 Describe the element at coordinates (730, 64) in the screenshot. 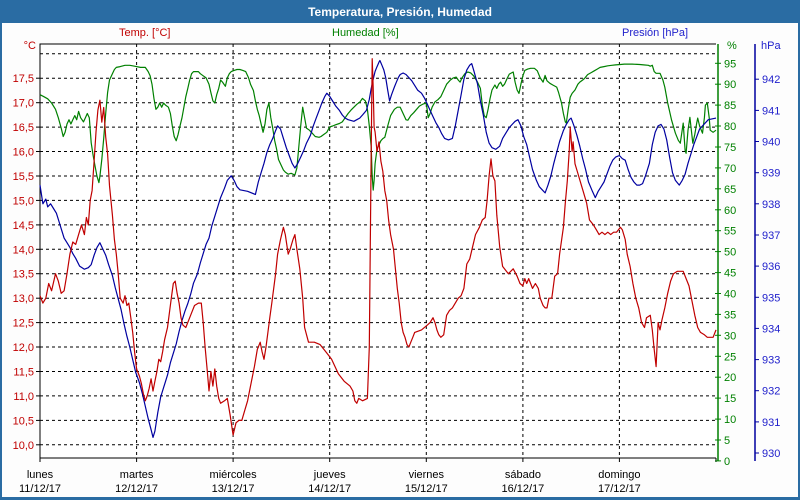

I see `humidity-tick-label: 95` at that location.